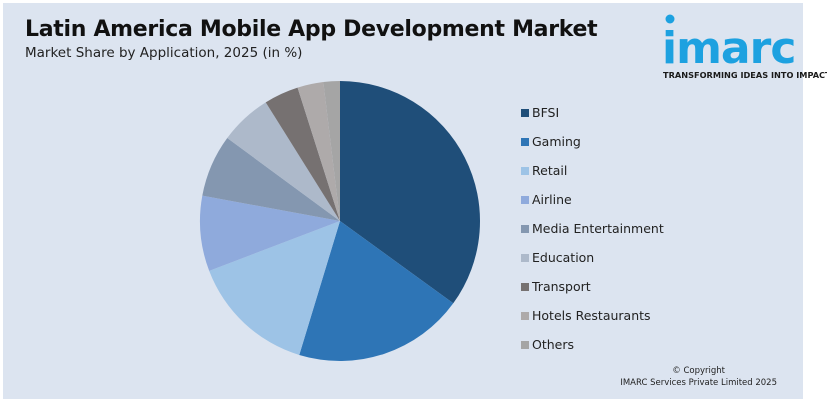 This screenshot has height=405, width=827. I want to click on legend-item: Others, so click(592, 344).